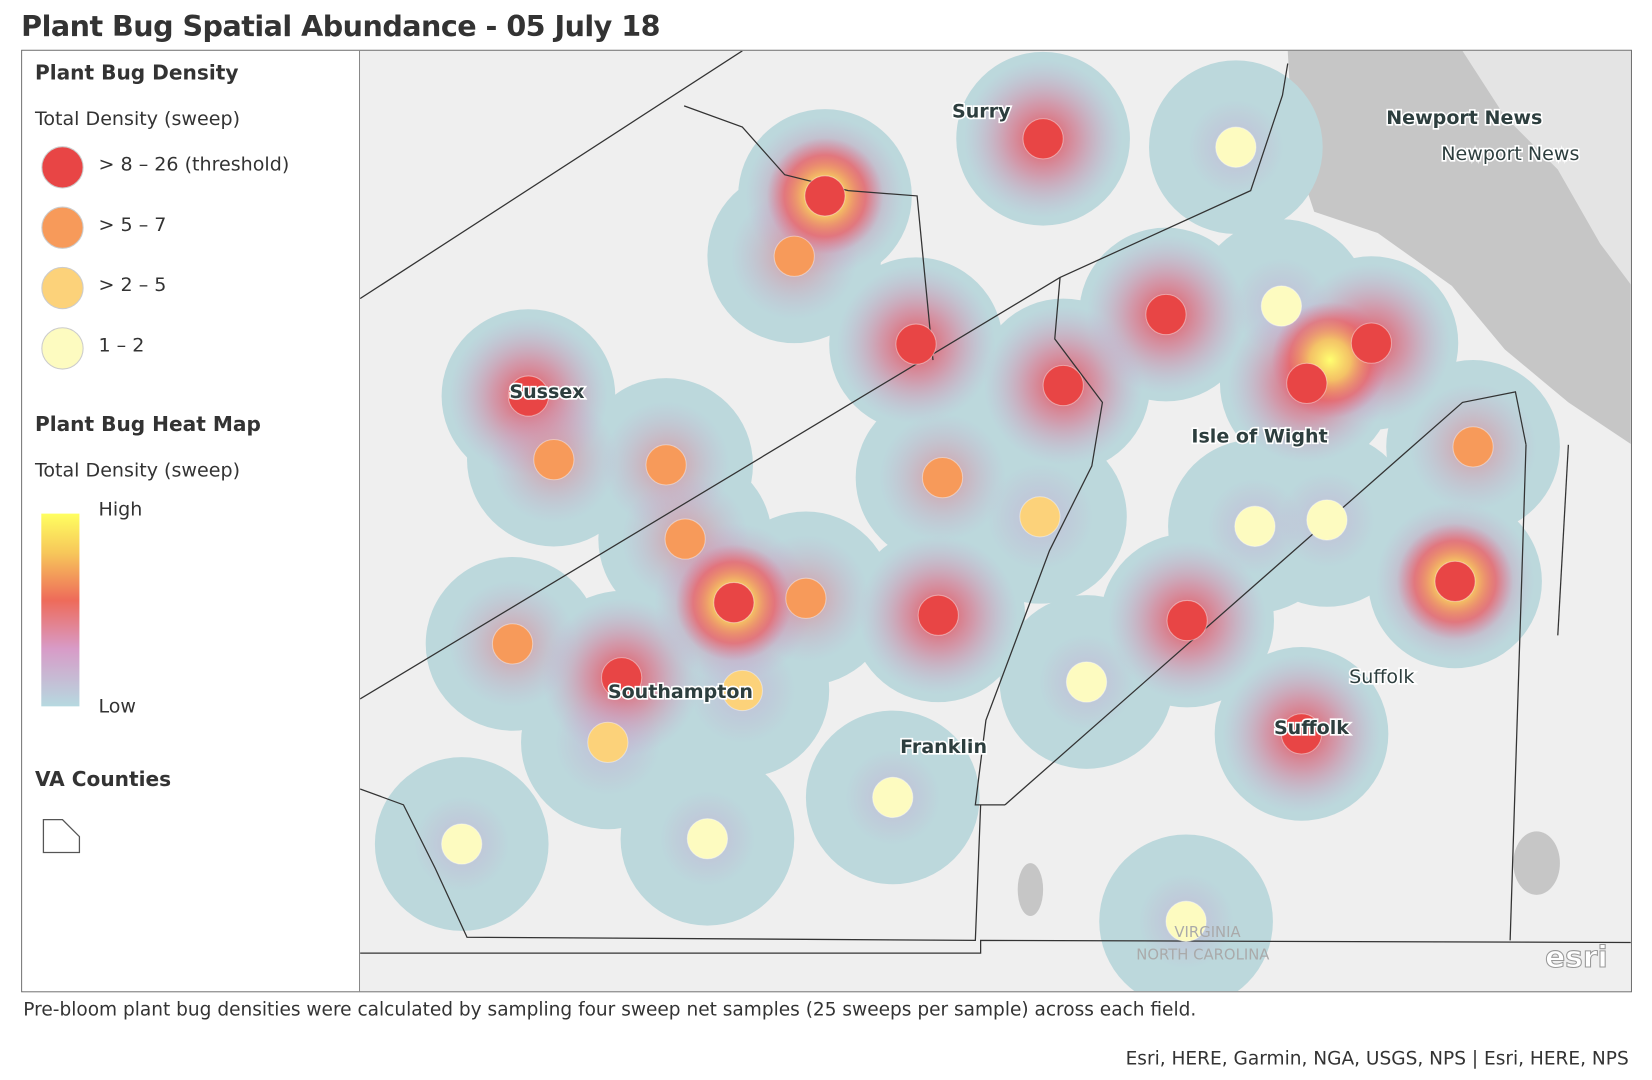  I want to click on legend-swatch-lowest, so click(62, 348).